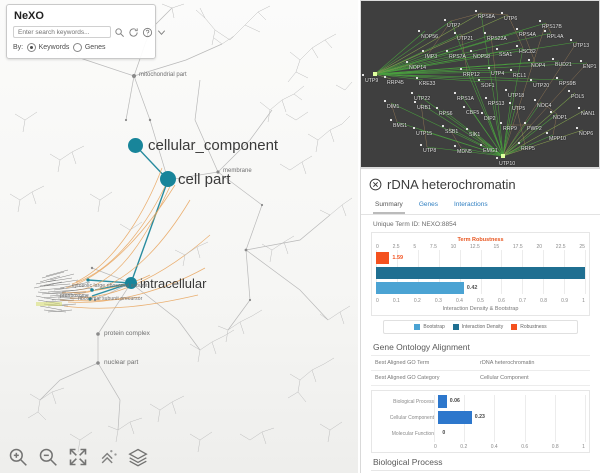  What do you see at coordinates (18, 457) in the screenshot?
I see `zoom-in-icon` at bounding box center [18, 457].